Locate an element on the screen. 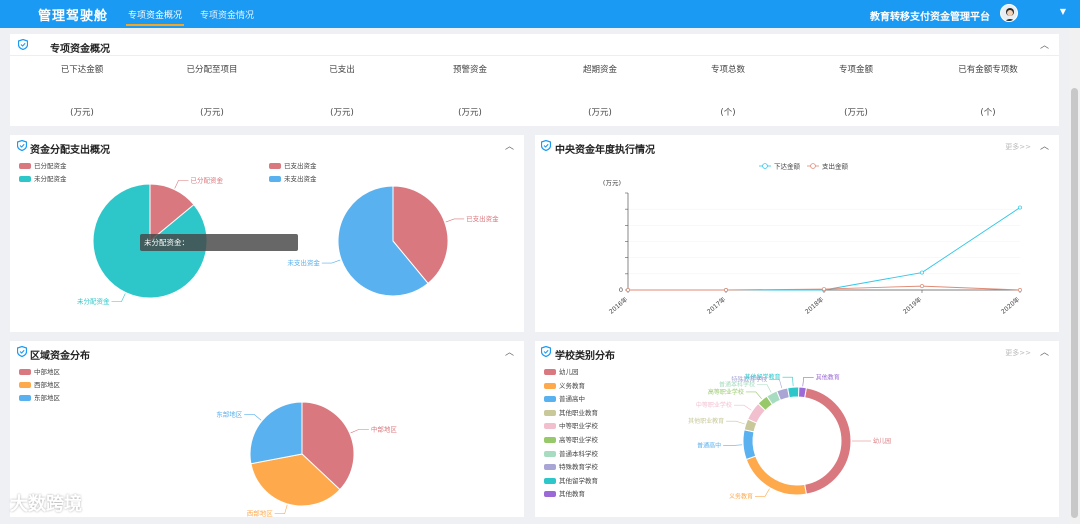  legend-item: 普通高中 is located at coordinates (571, 399).